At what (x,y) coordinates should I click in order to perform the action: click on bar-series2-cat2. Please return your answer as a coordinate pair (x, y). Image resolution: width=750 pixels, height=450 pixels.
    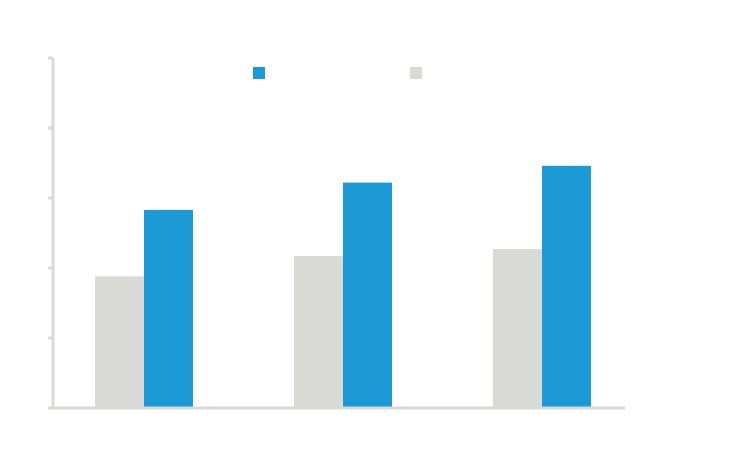
    Looking at the image, I should click on (367, 294).